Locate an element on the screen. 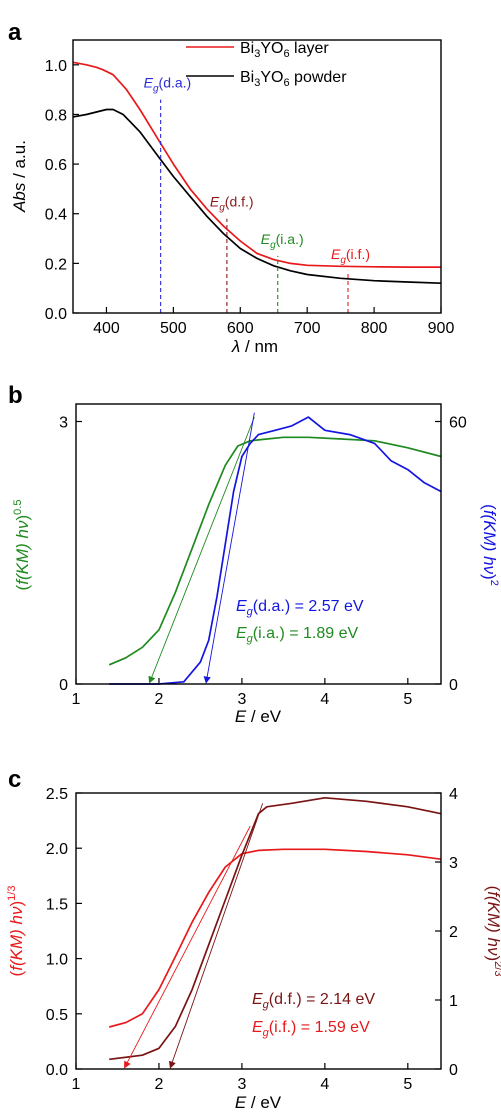  y-tick-label: 1.0 is located at coordinates (56, 66).